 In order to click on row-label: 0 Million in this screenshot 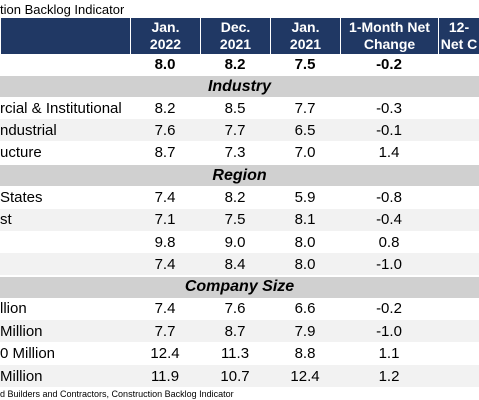, I will do `click(28, 354)`.